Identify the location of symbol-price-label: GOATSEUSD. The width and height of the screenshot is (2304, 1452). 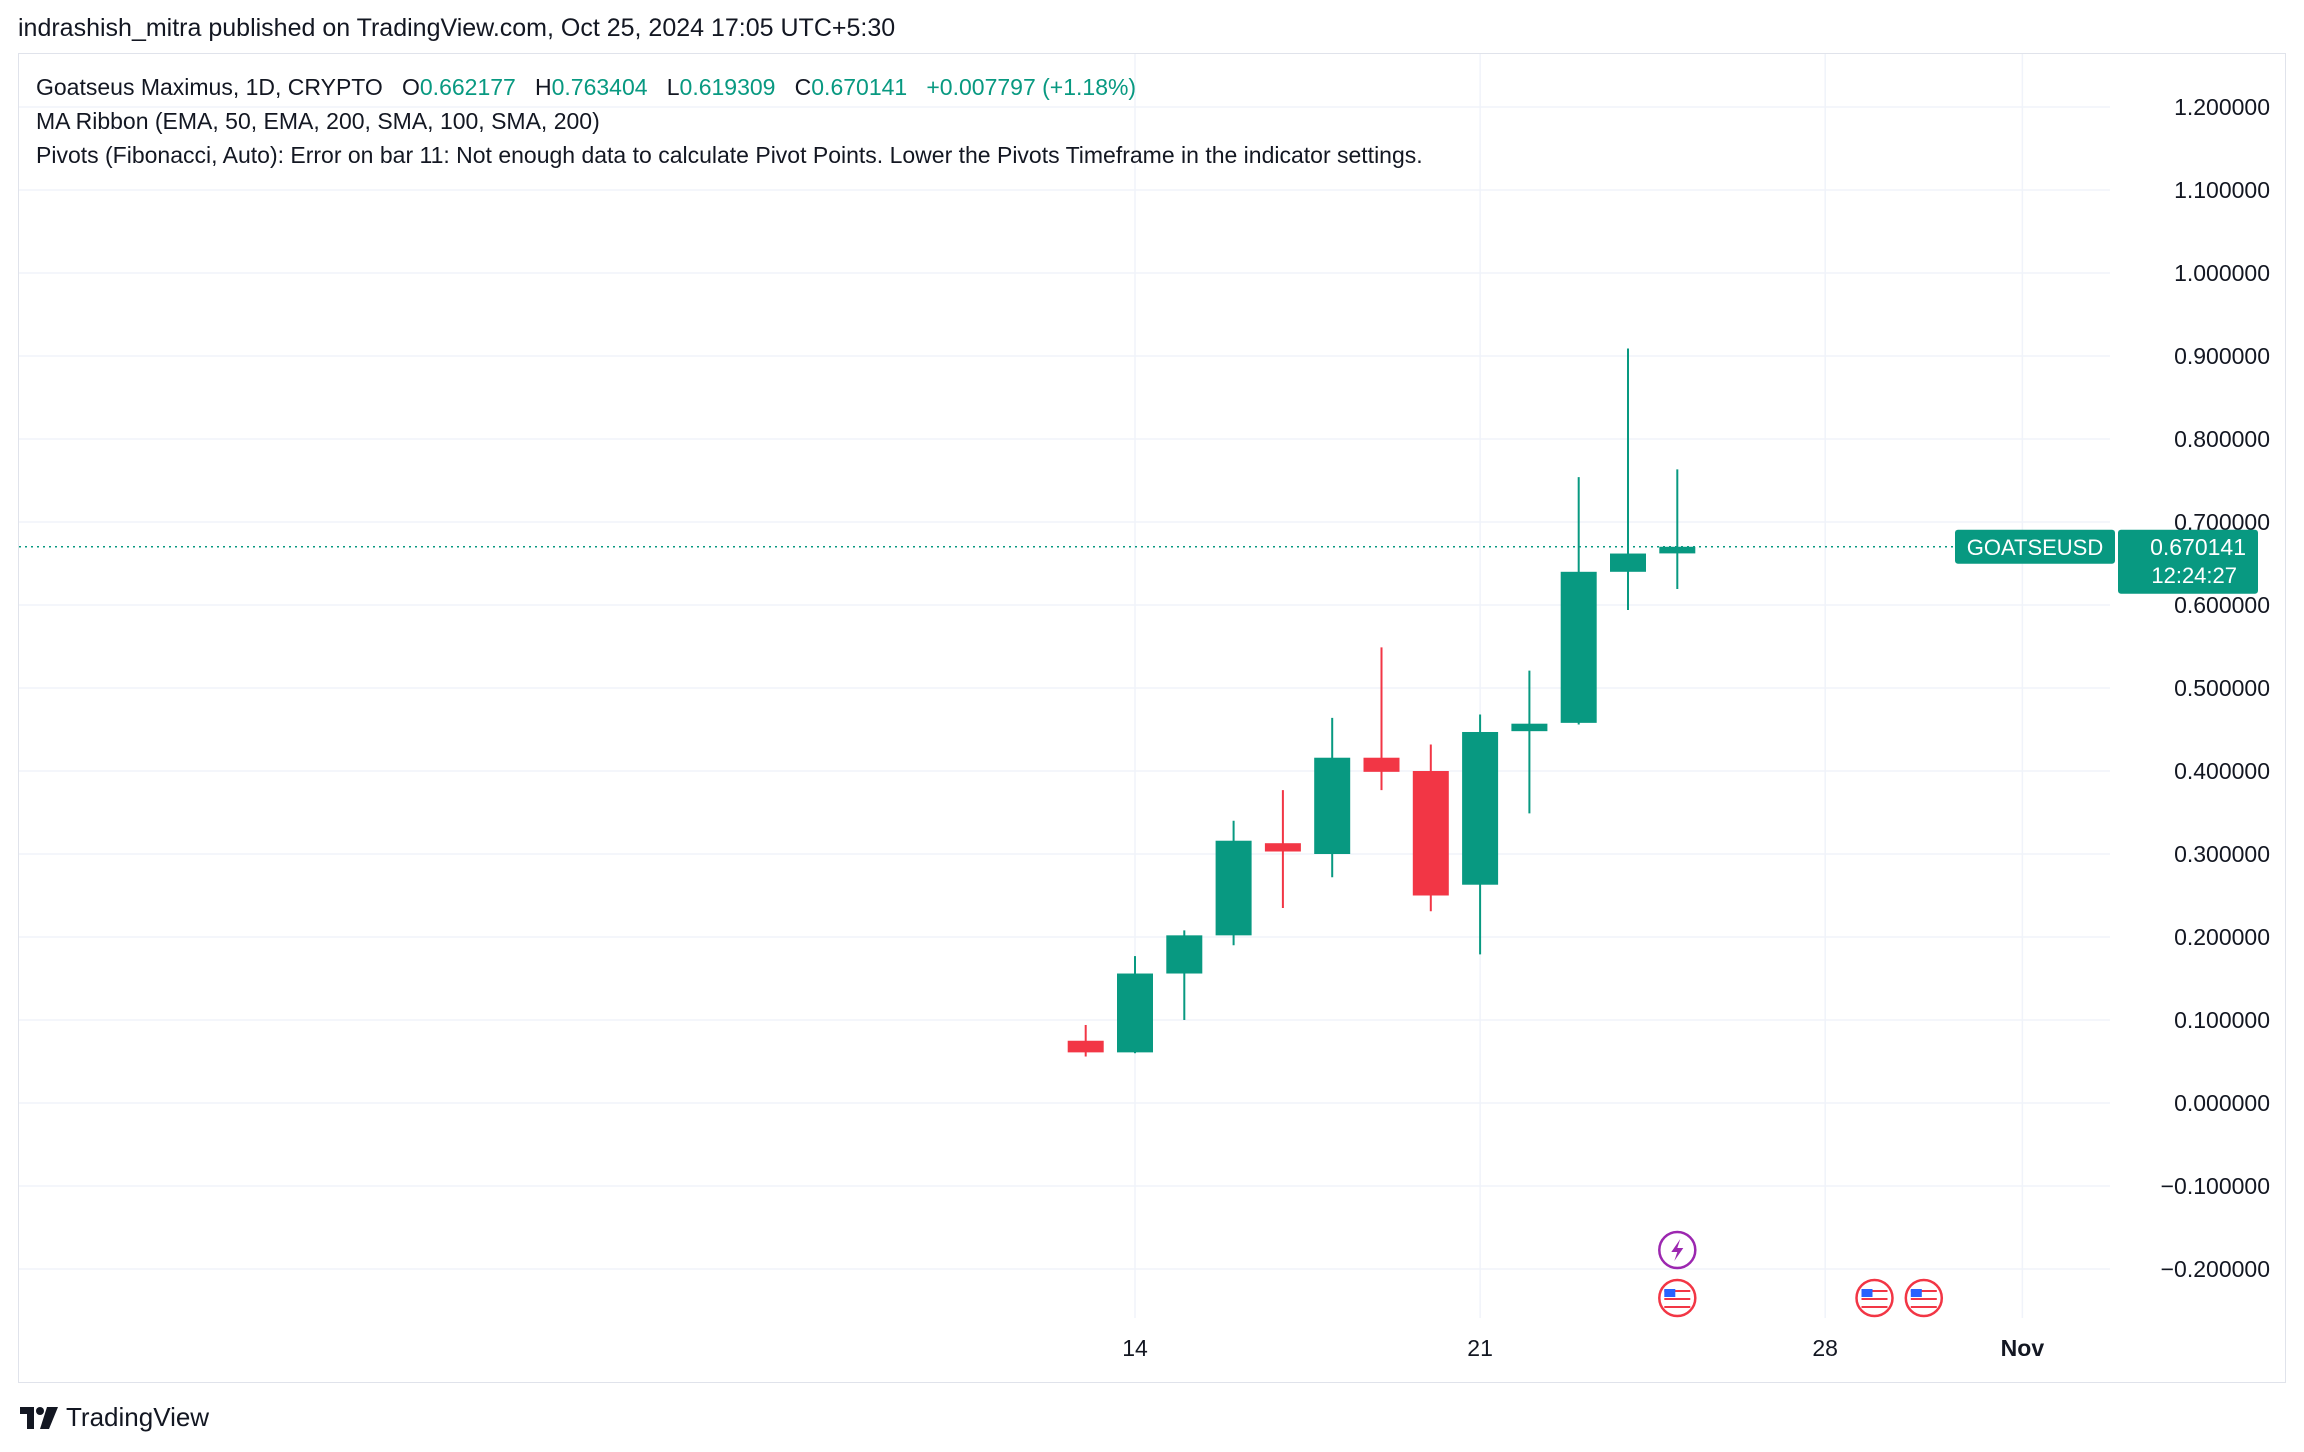
(2035, 547).